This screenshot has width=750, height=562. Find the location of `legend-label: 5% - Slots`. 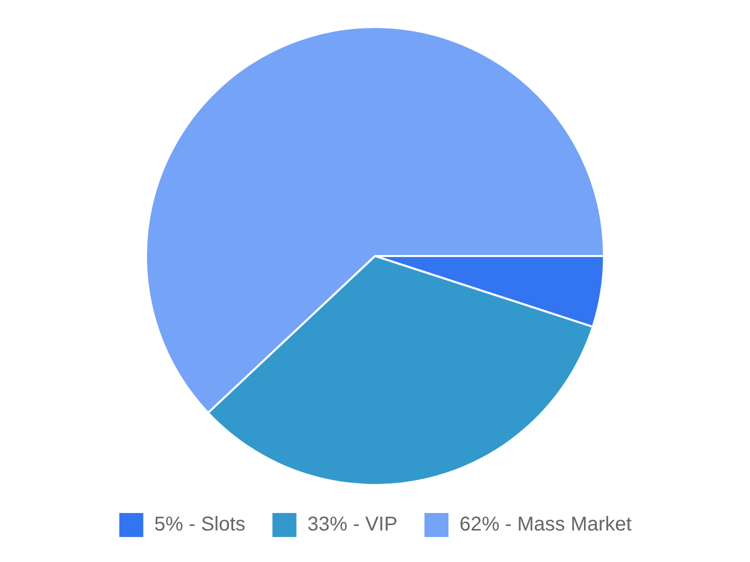

legend-label: 5% - Slots is located at coordinates (200, 525).